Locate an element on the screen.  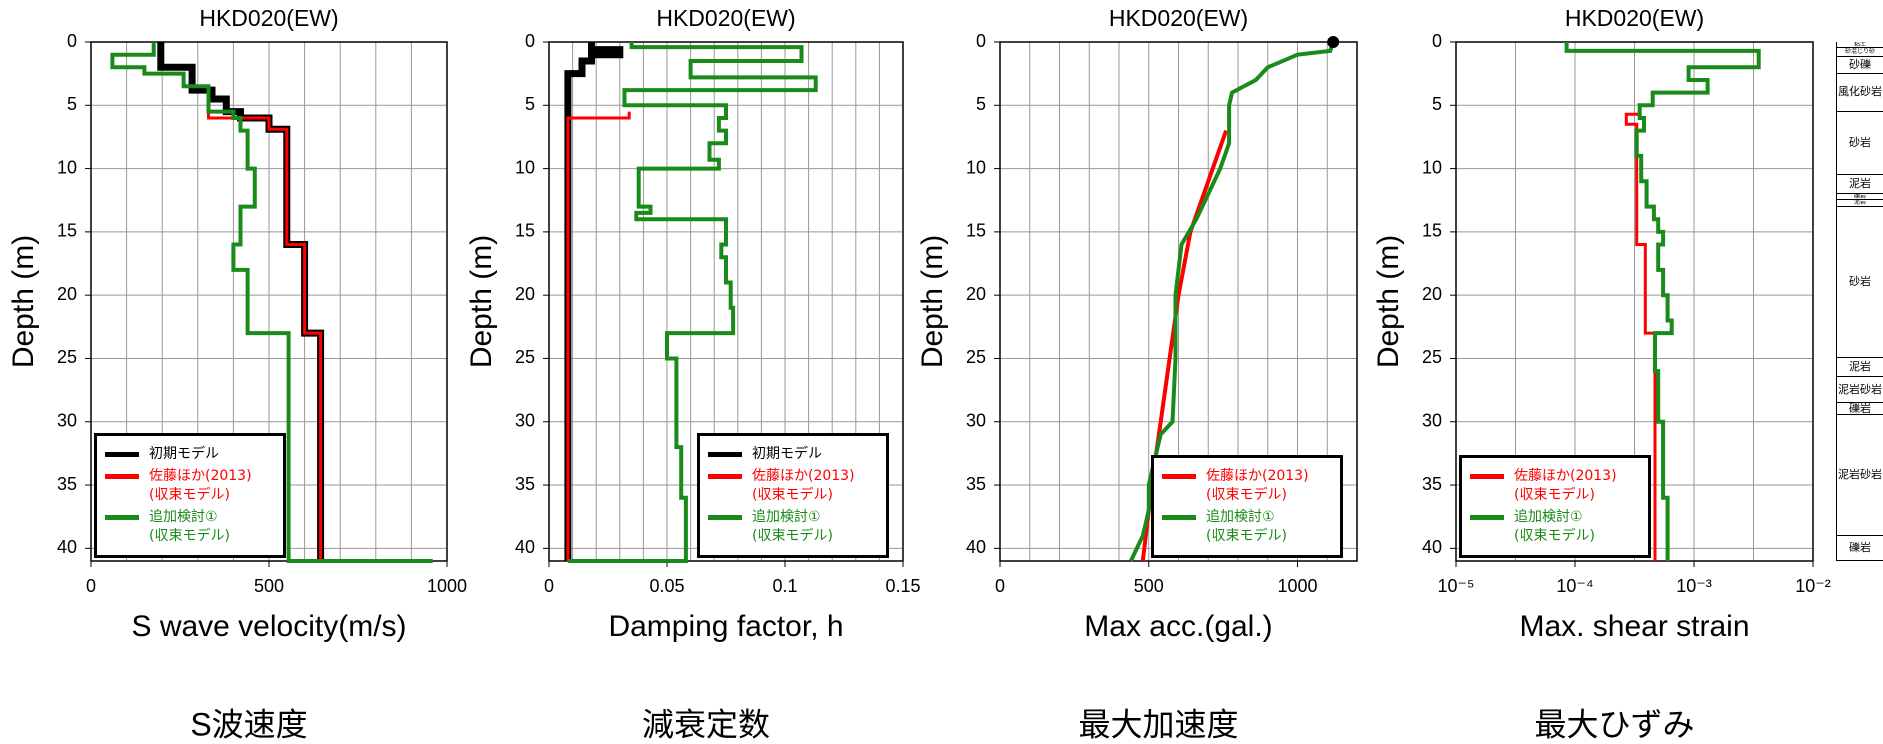
caption: 減衰定数 is located at coordinates (706, 724).